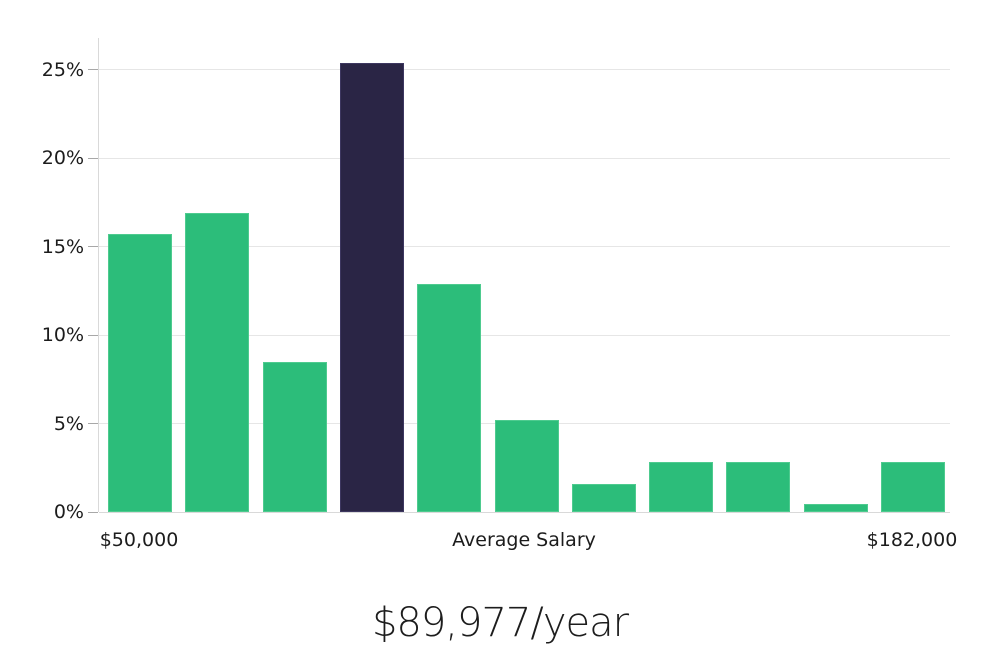 Image resolution: width=1000 pixels, height=660 pixels. I want to click on y-tick-label: 15%, so click(62, 246).